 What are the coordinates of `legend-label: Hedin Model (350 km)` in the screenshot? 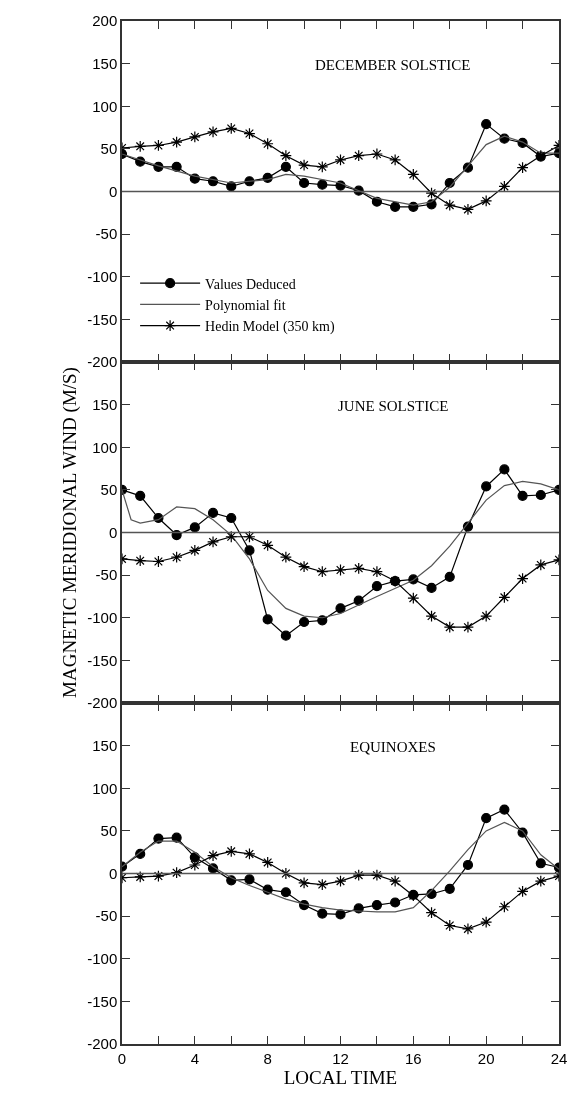 It's located at (270, 327).